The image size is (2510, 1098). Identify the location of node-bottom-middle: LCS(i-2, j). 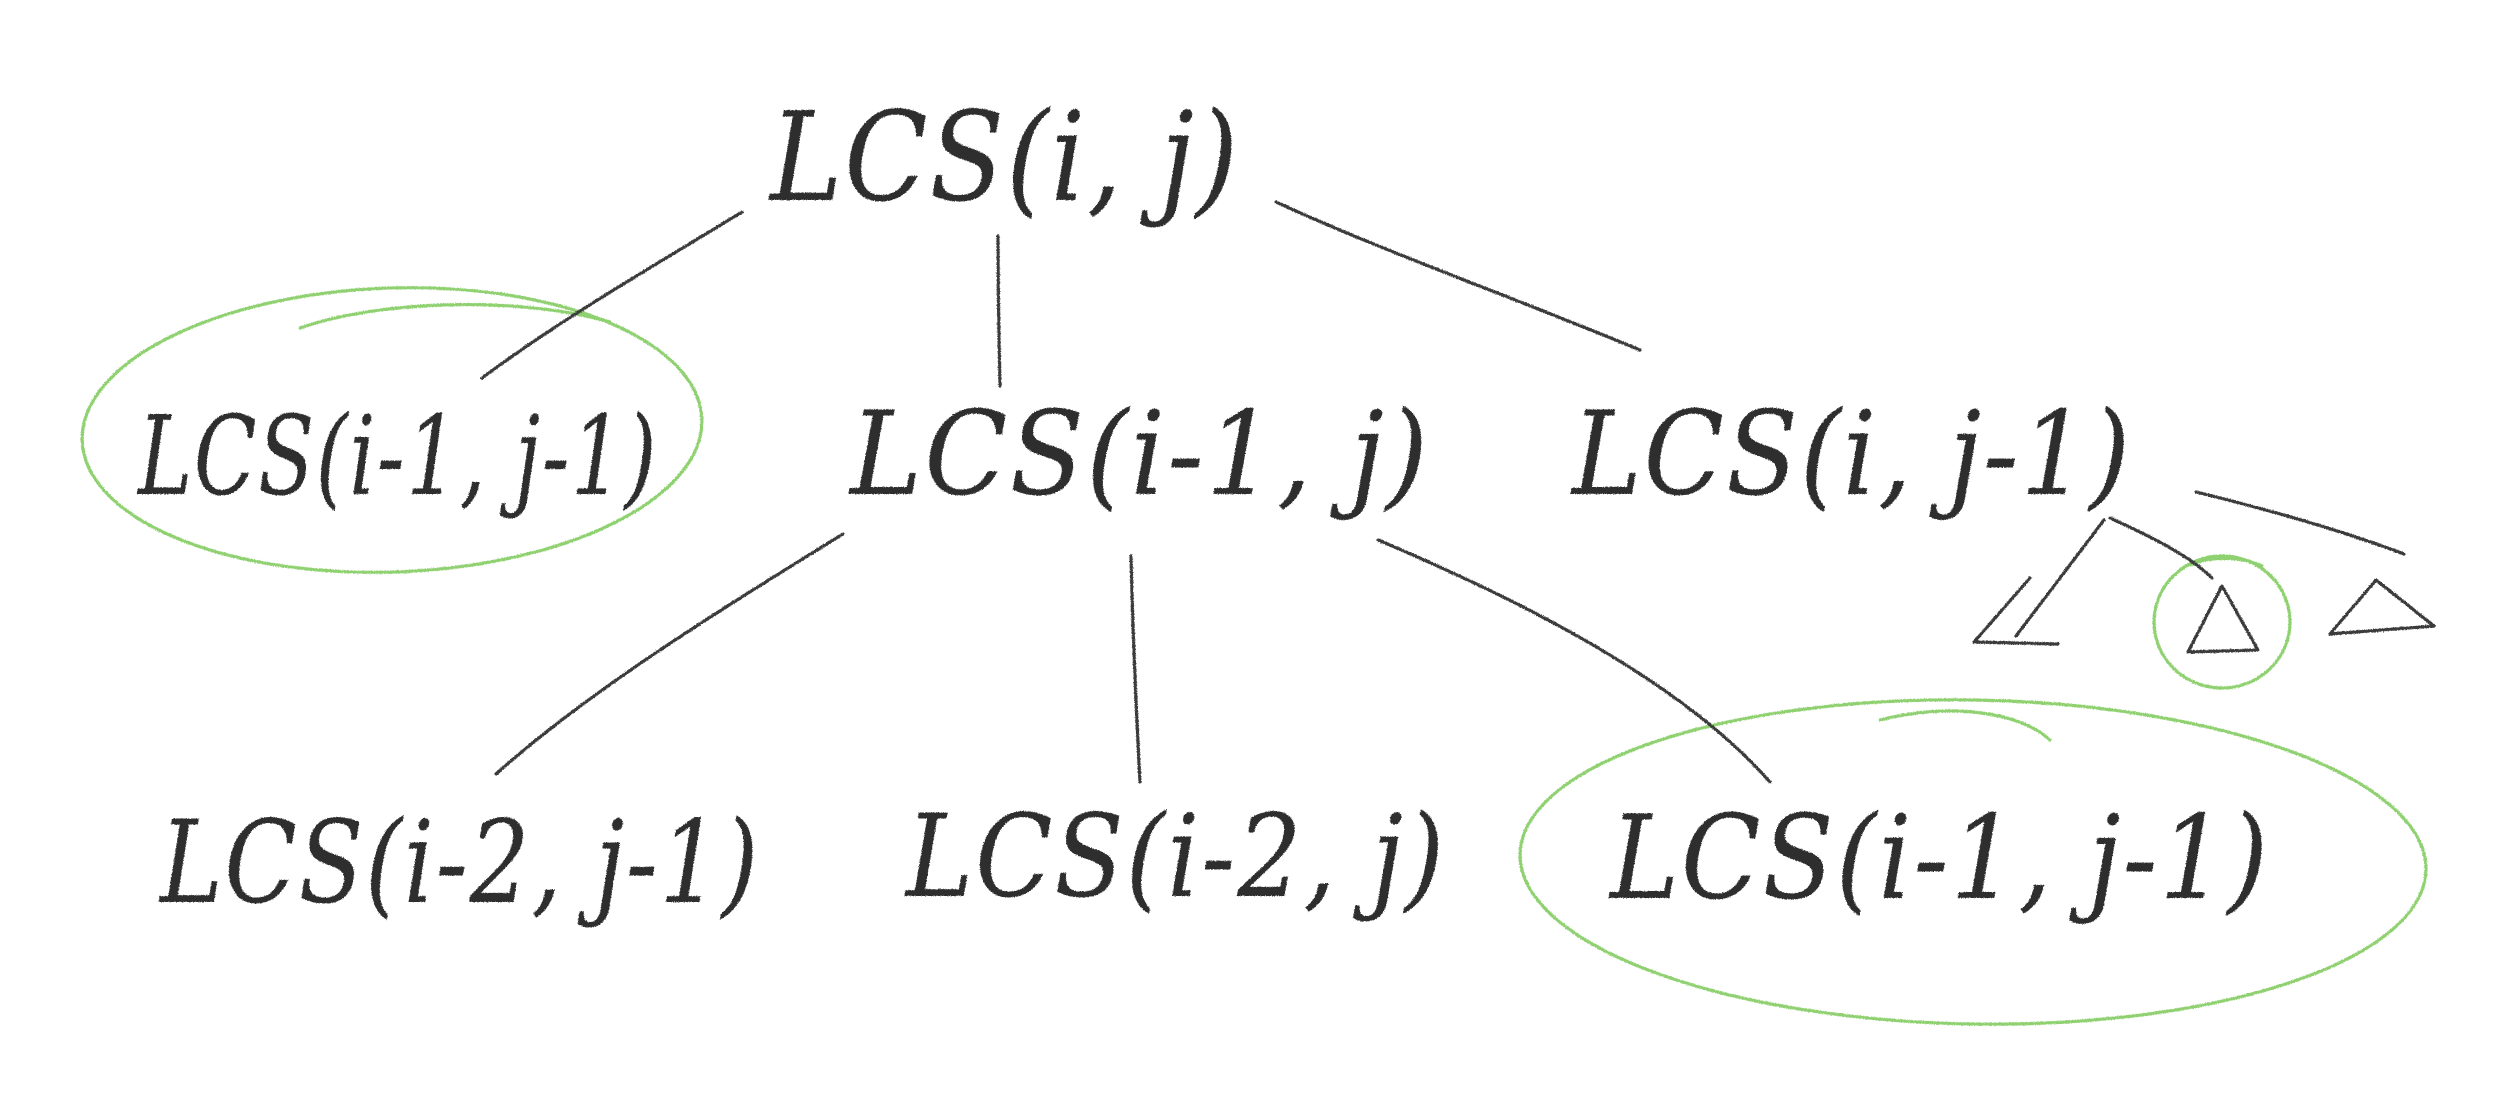
(1175, 856).